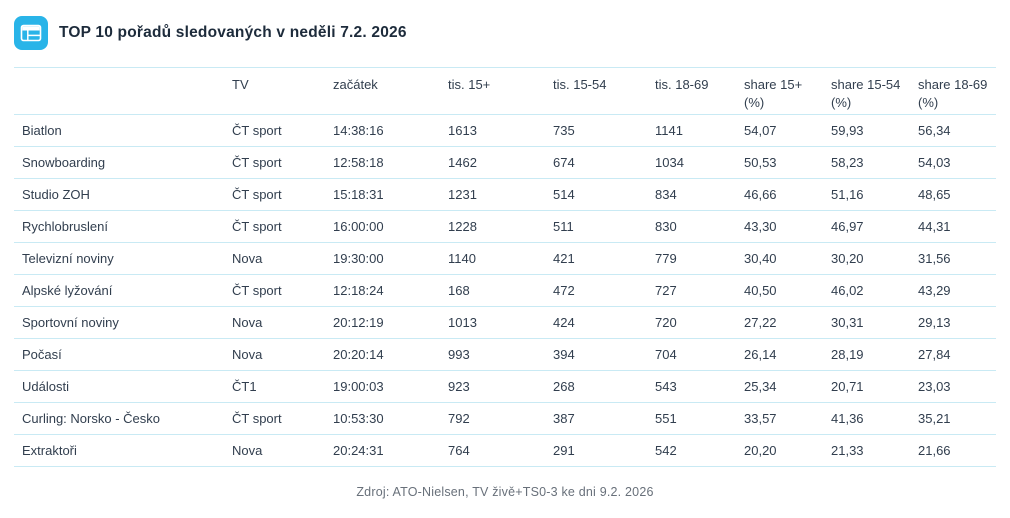  I want to click on value-cell: 1462, so click(500, 162).